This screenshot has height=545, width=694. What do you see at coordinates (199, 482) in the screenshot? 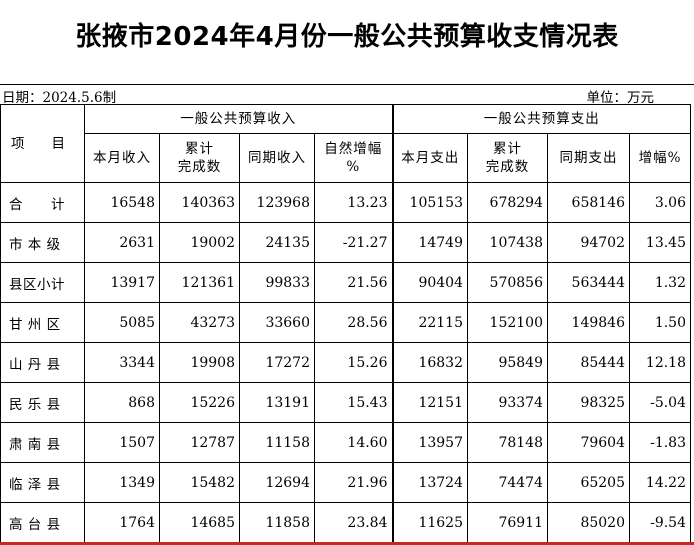
I see `table-cell: 15482` at bounding box center [199, 482].